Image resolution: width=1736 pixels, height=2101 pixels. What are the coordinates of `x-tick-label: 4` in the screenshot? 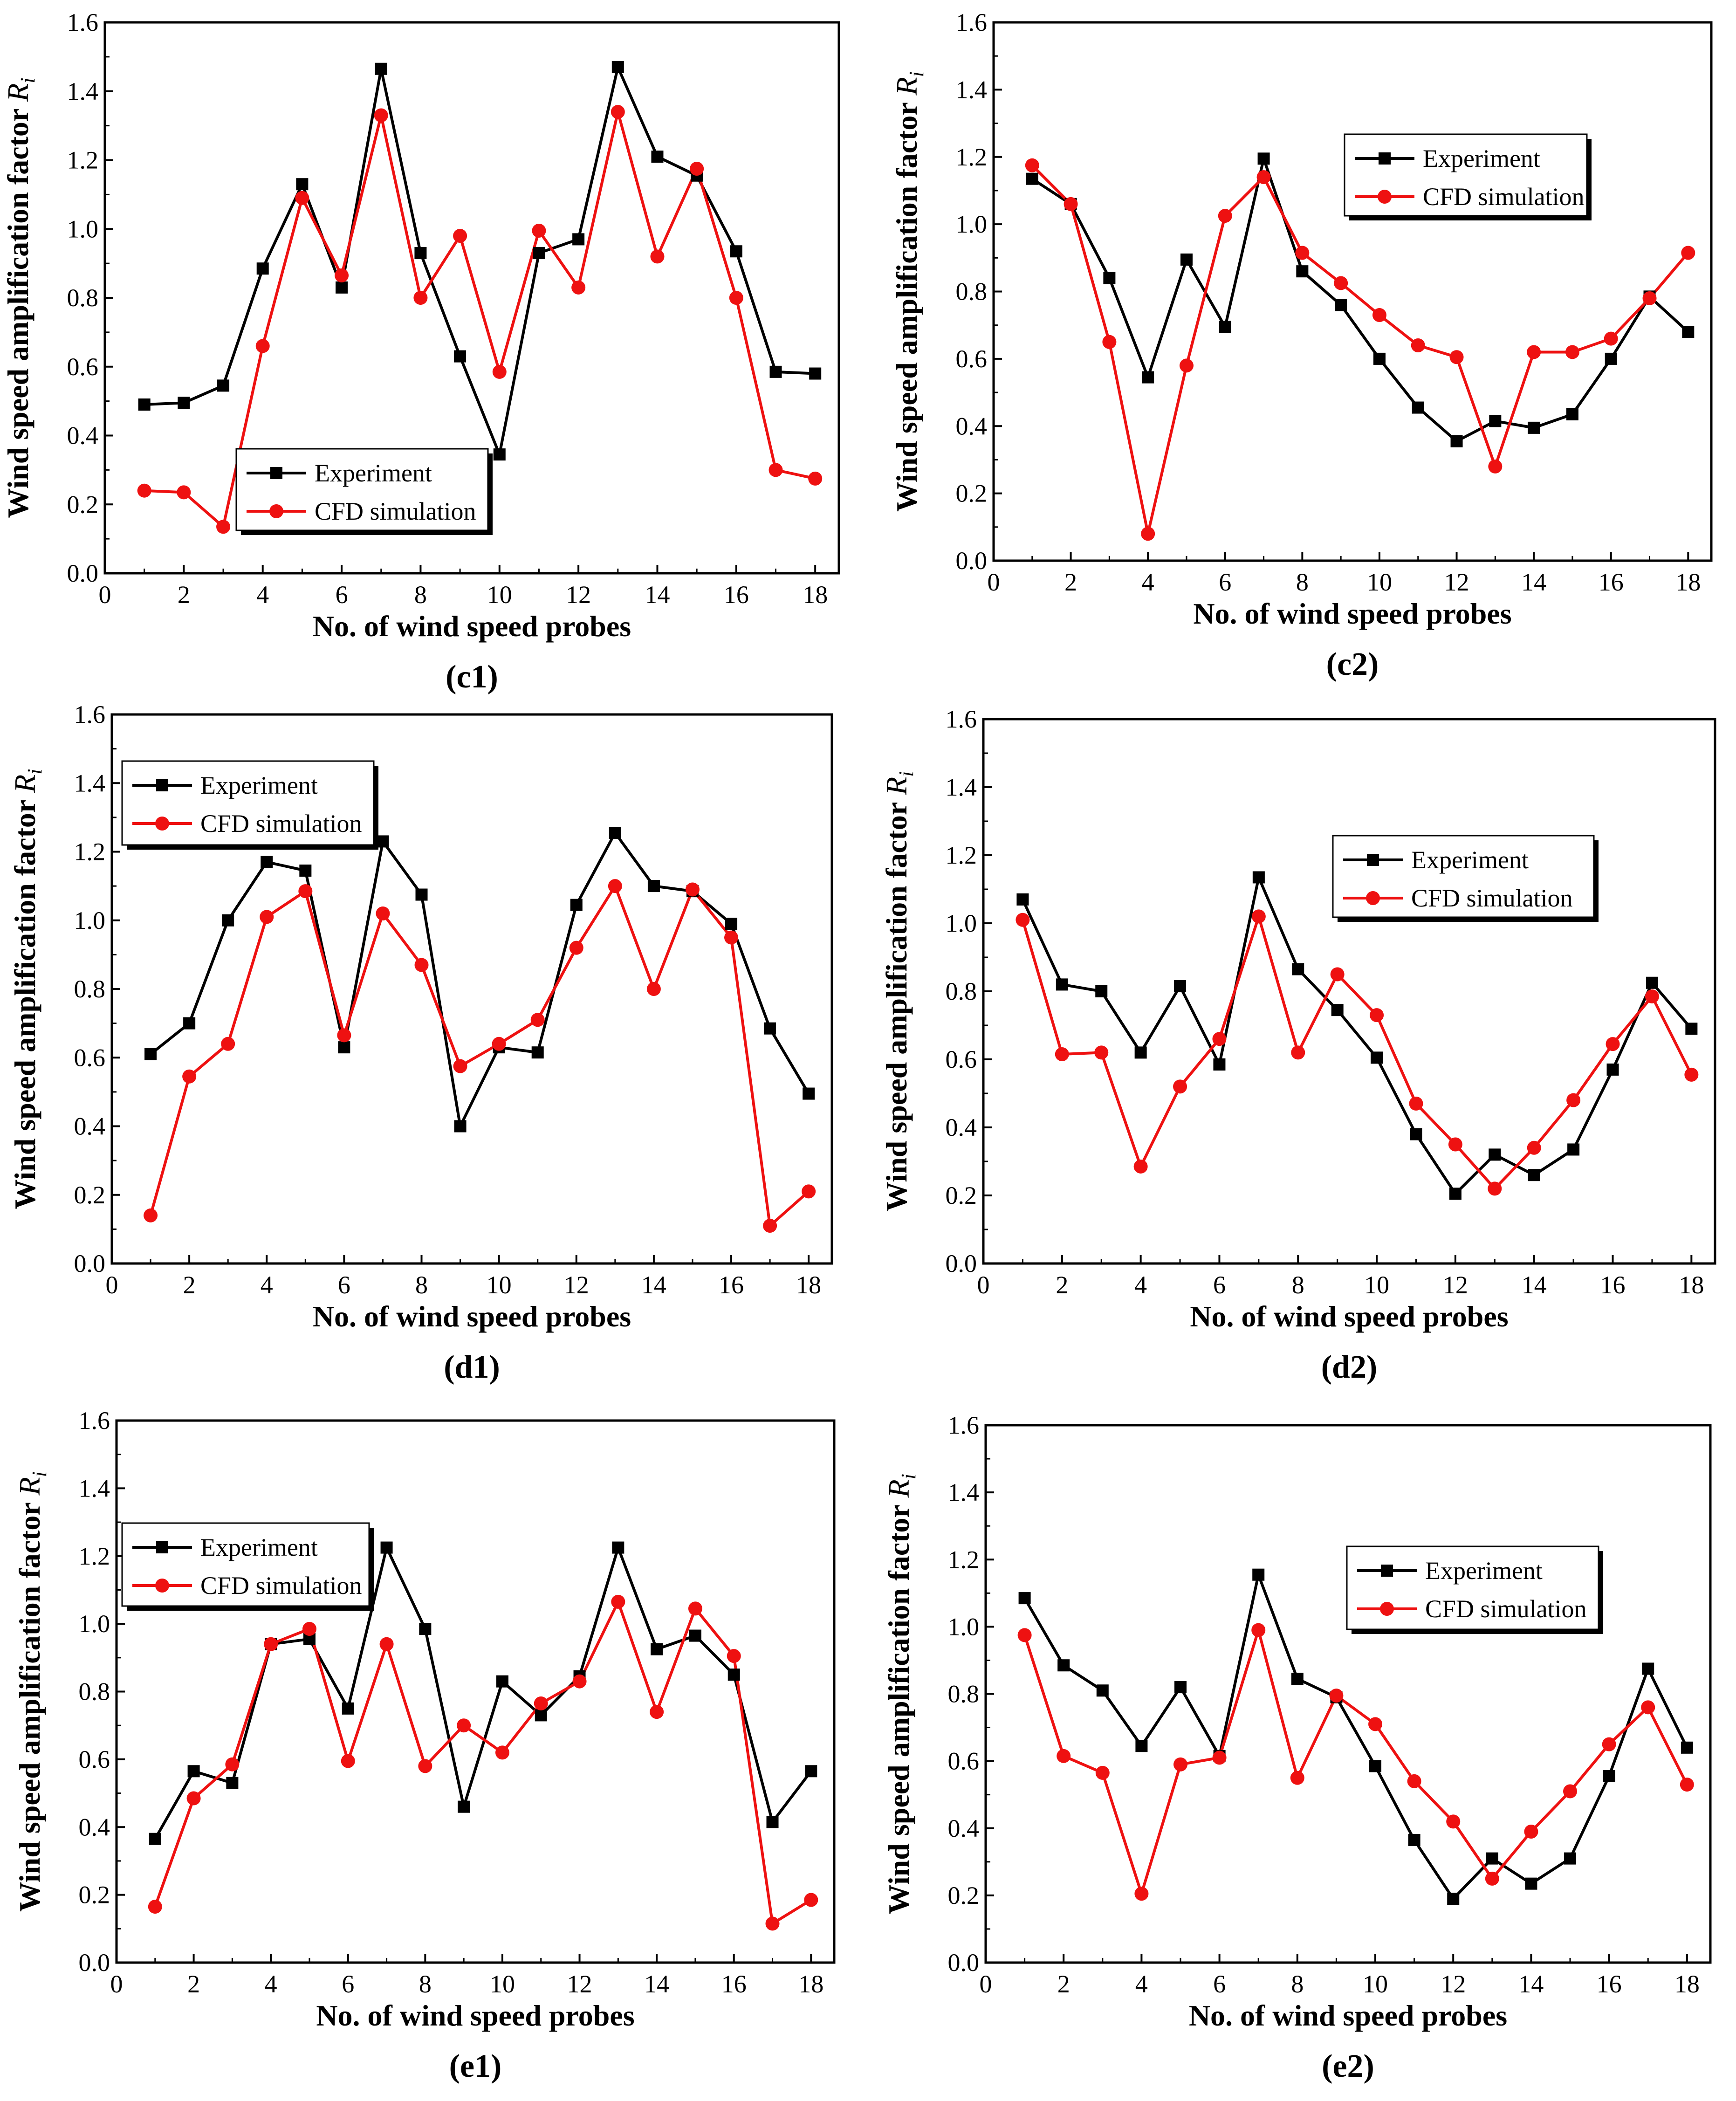 It's located at (271, 1984).